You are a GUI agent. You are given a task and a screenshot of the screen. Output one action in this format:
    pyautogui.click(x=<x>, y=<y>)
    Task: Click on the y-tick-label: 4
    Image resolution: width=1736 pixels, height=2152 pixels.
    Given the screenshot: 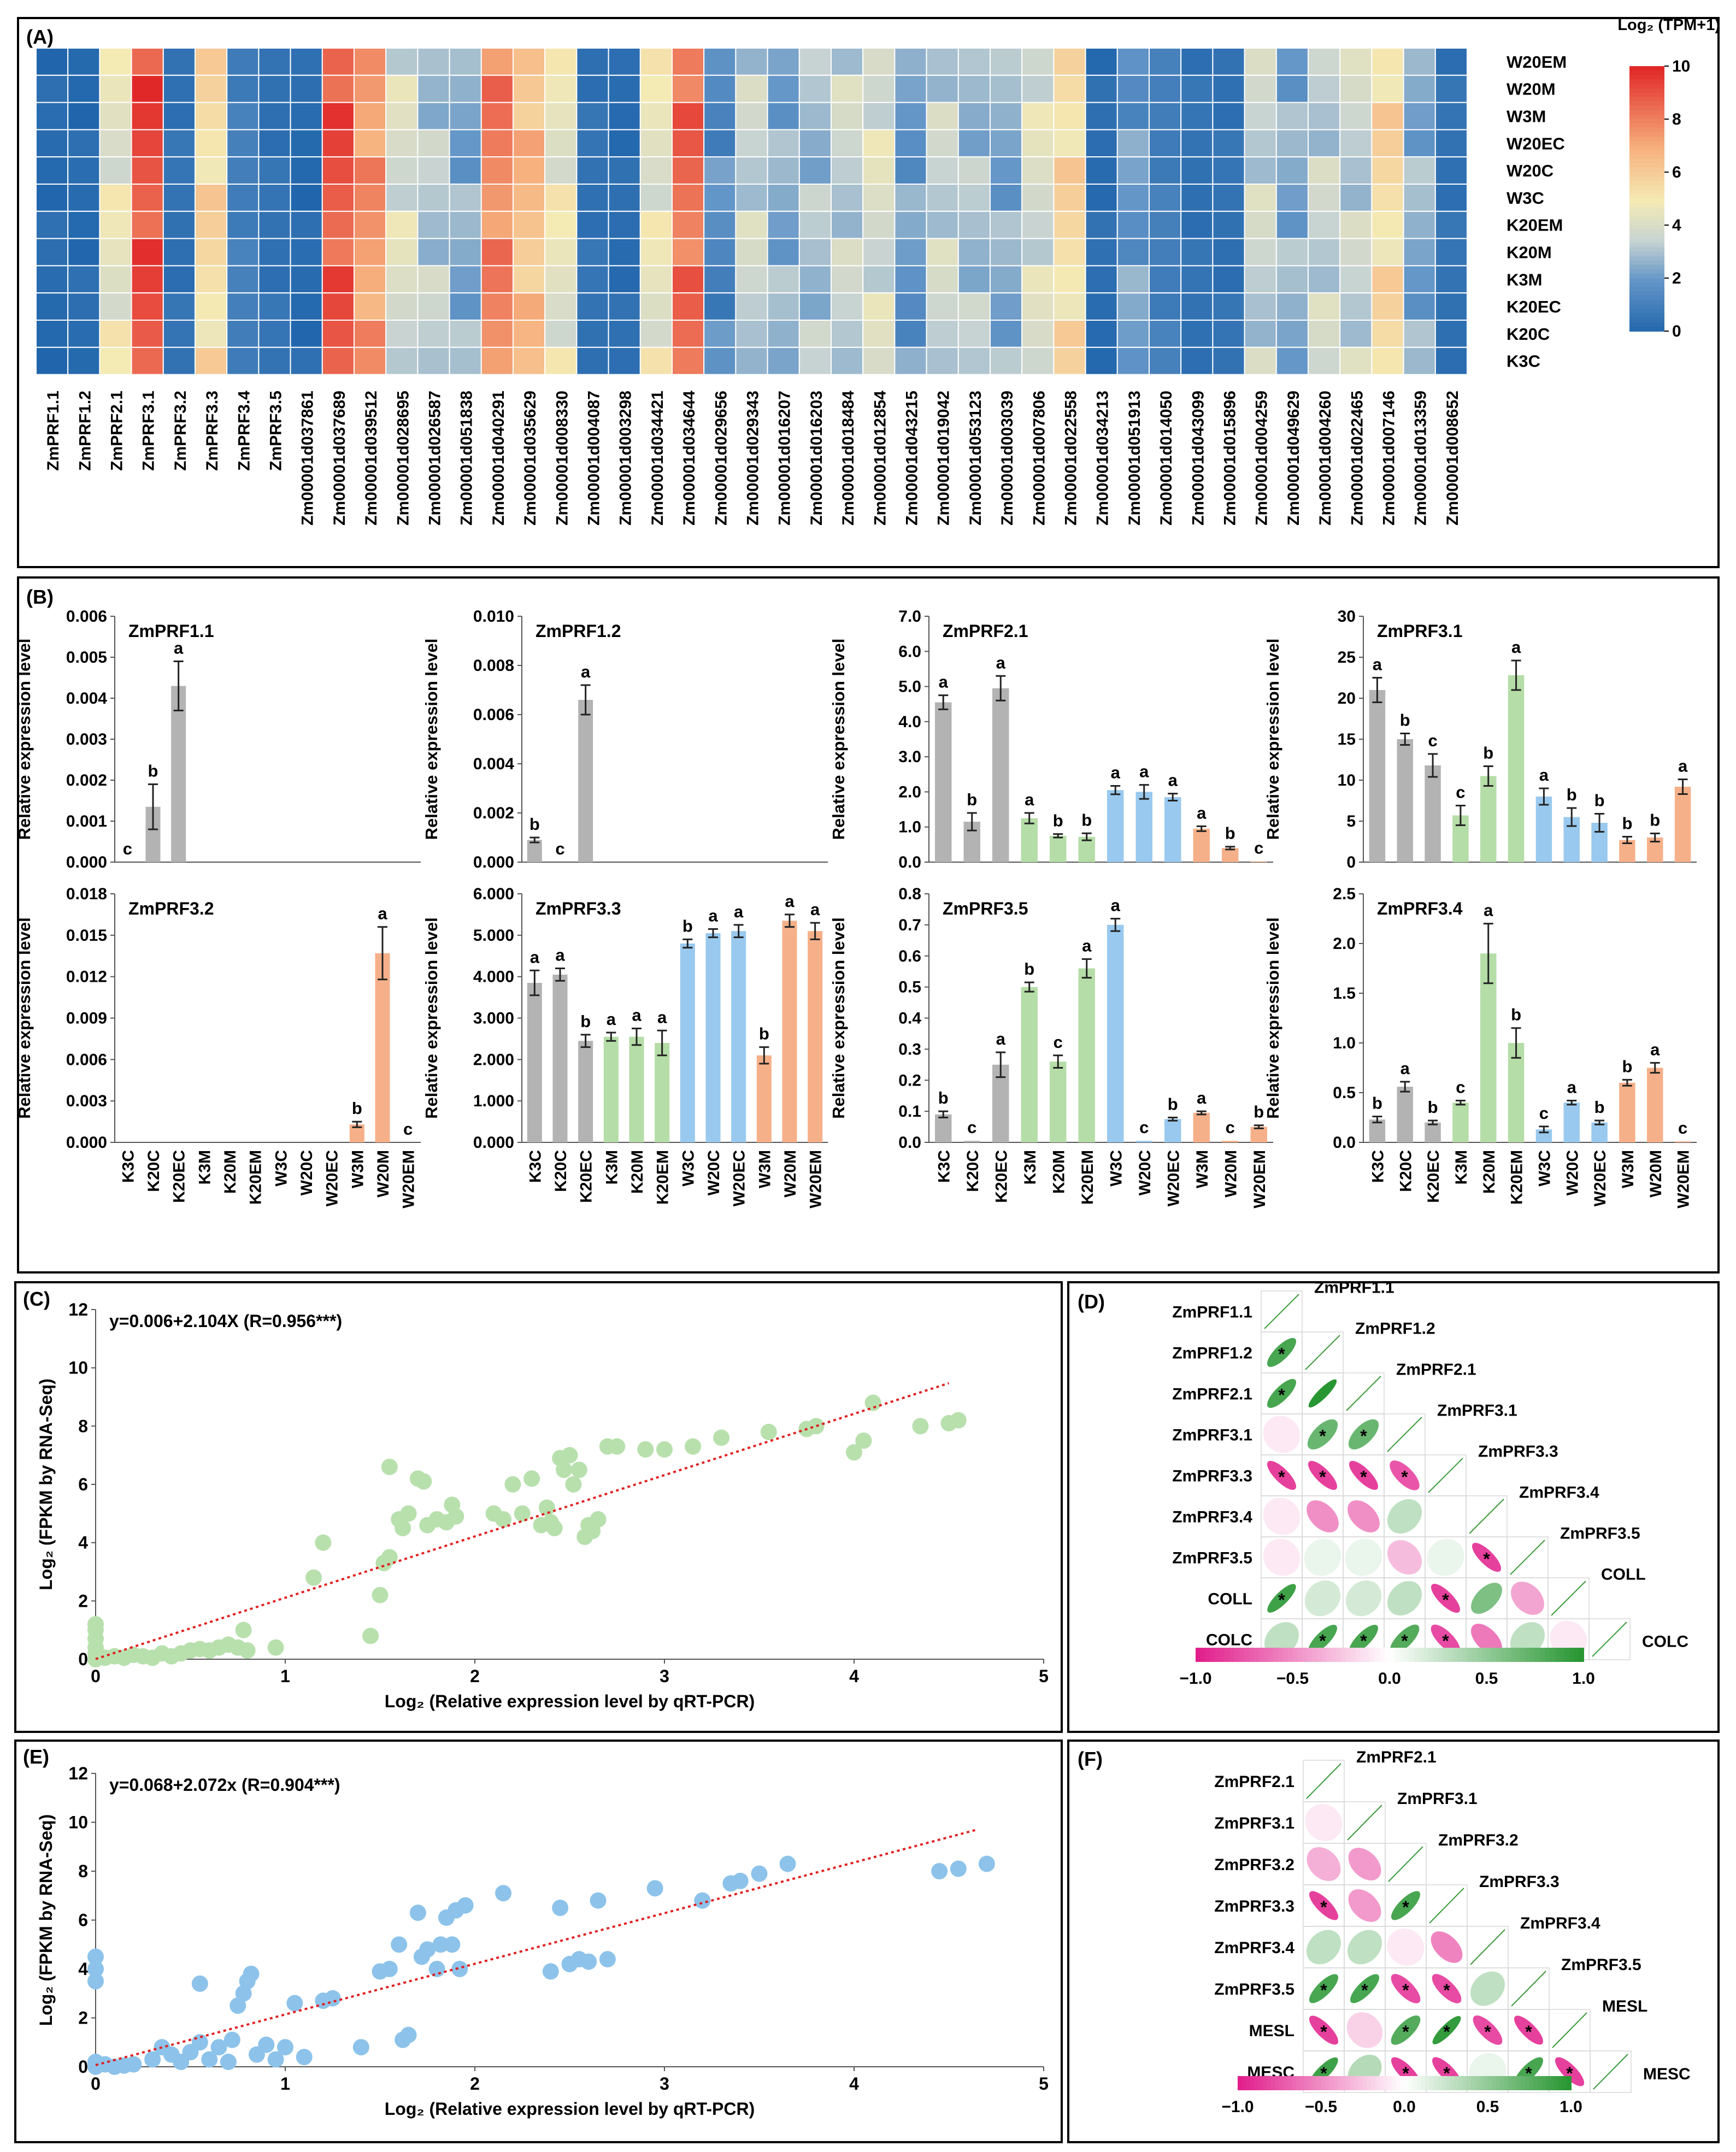 What is the action you would take?
    pyautogui.click(x=83, y=1969)
    